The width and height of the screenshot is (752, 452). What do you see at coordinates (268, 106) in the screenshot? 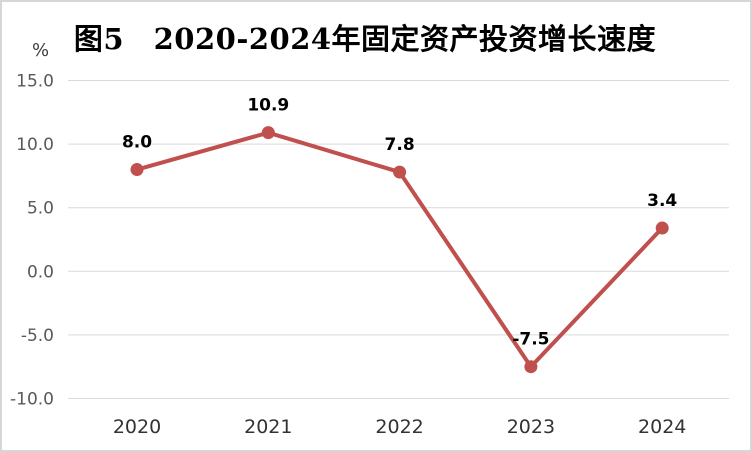
I see `data-point-label: 10.9` at bounding box center [268, 106].